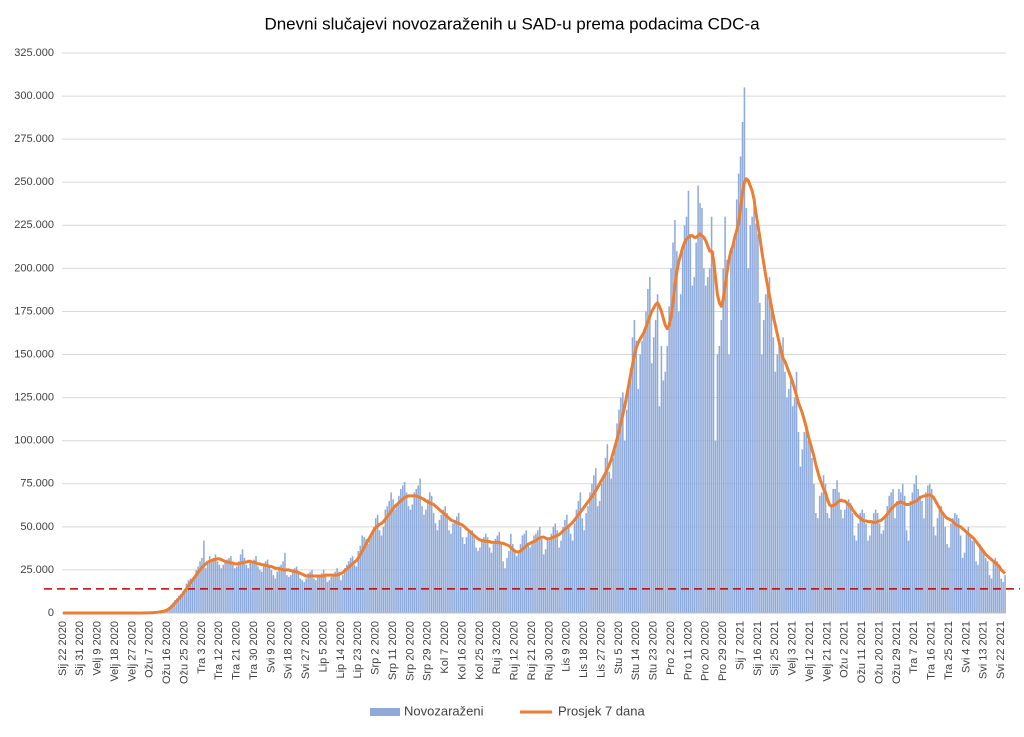 Image resolution: width=1024 pixels, height=737 pixels. Describe the element at coordinates (34, 441) in the screenshot. I see `y-tick-label: 100.000` at that location.